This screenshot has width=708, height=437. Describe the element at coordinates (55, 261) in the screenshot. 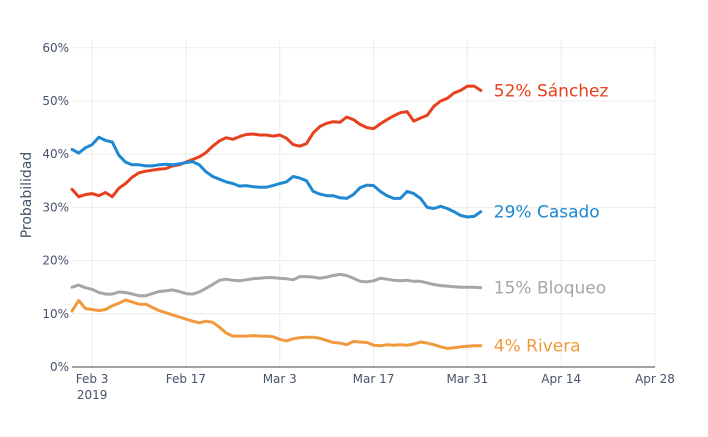

I see `y-tick-label: 20%` at that location.